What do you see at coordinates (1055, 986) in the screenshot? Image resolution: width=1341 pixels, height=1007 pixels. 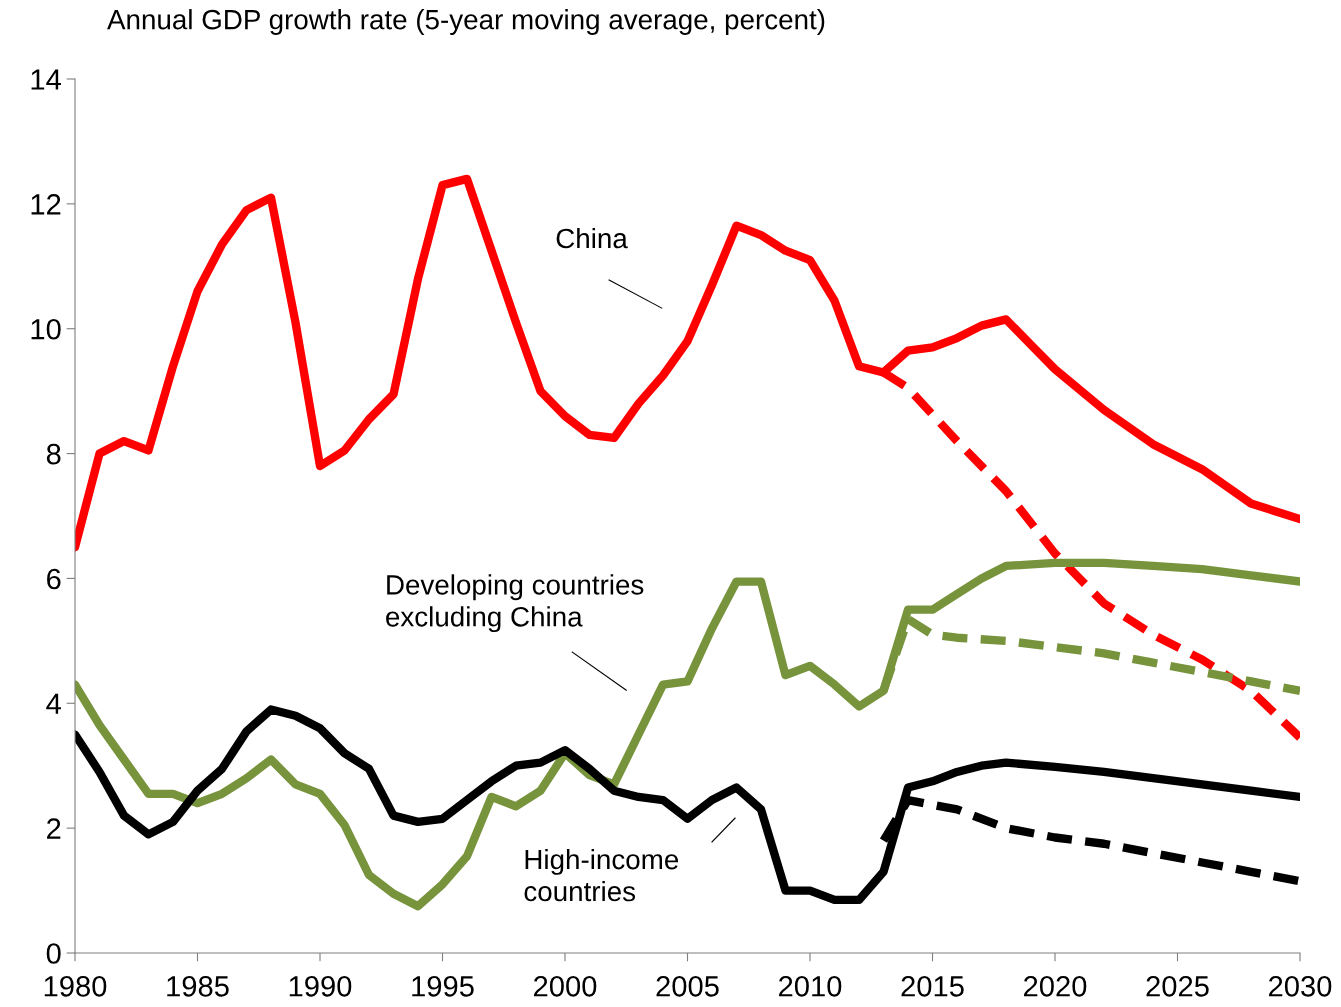 I see `x-tick-label: 2020` at bounding box center [1055, 986].